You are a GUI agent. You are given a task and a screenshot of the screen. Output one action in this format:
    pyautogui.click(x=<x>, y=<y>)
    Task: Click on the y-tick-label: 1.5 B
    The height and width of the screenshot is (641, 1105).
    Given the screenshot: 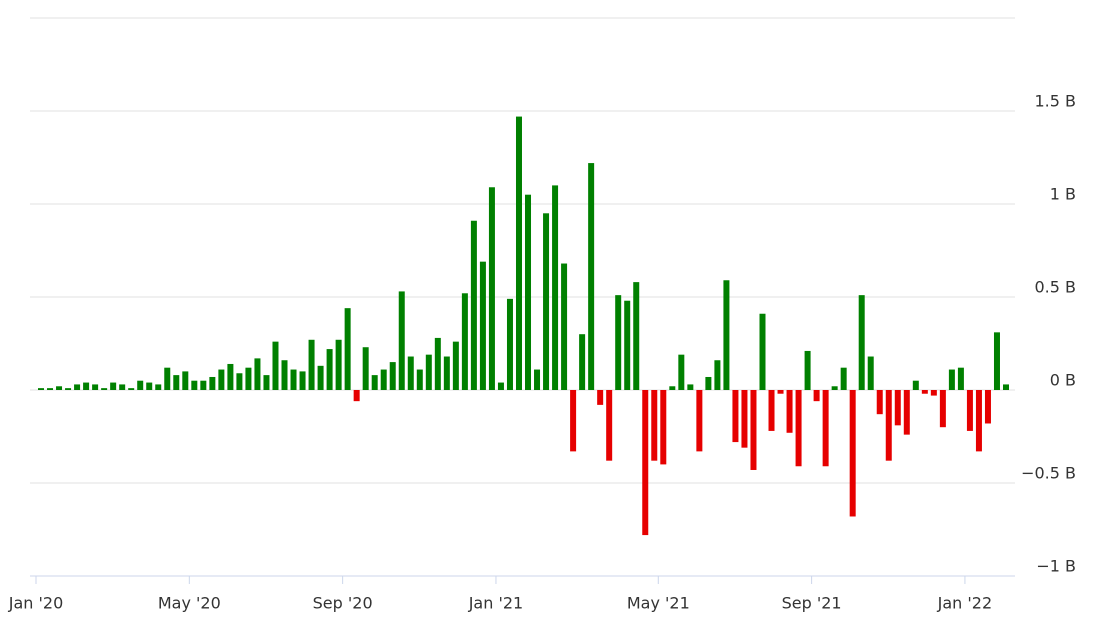 What is the action you would take?
    pyautogui.click(x=1055, y=101)
    